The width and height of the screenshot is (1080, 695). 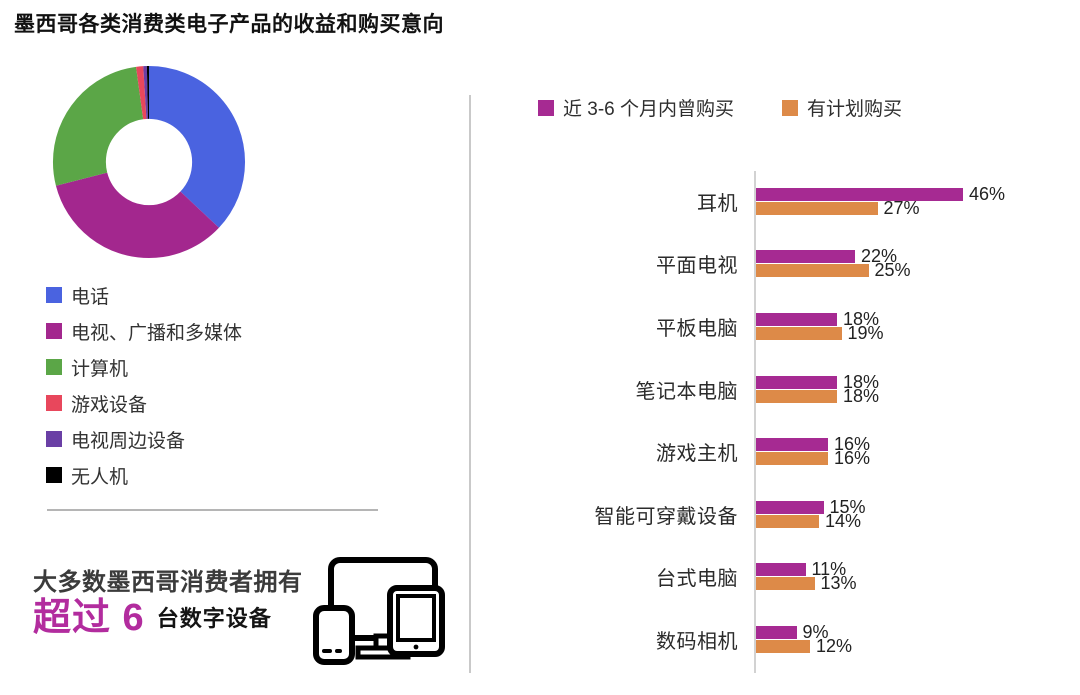 What do you see at coordinates (697, 641) in the screenshot?
I see `category-label: 数码相机` at bounding box center [697, 641].